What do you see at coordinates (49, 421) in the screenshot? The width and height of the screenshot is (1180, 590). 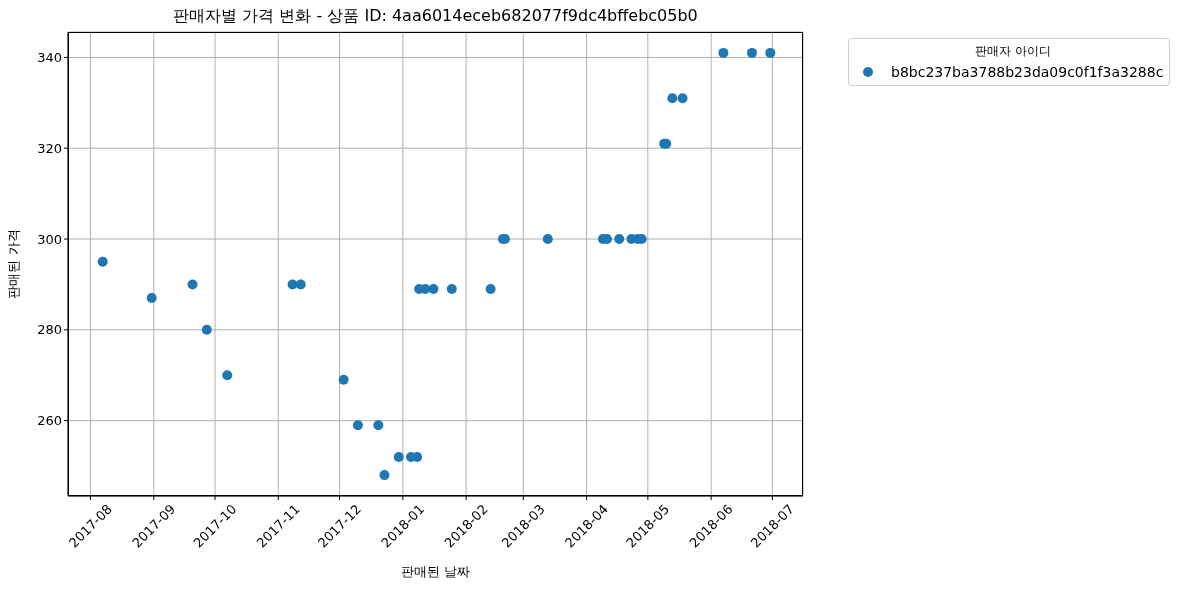 I see `y-tick-label: 260` at bounding box center [49, 421].